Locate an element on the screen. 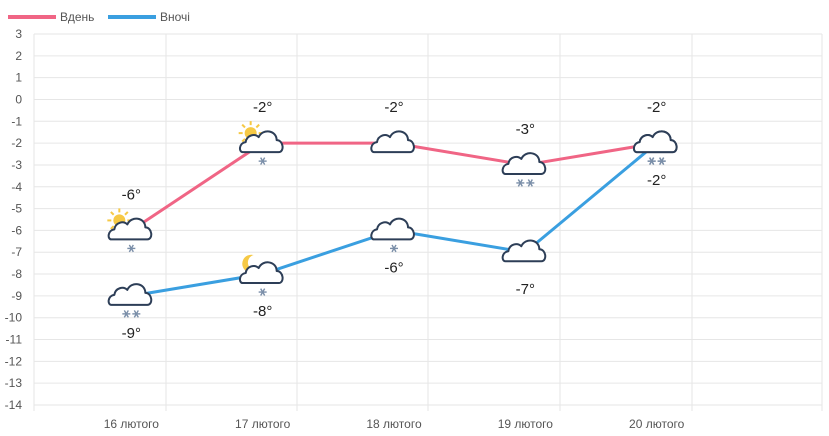  y-tick-label: -4 is located at coordinates (16, 187).